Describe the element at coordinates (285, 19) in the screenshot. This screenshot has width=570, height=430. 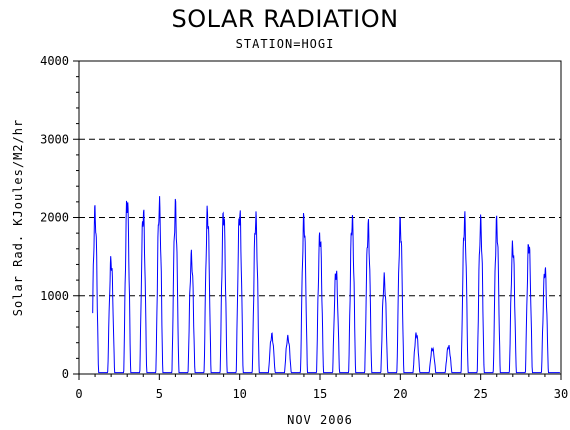
I see `chart-title: SOLAR RADIATION` at that location.